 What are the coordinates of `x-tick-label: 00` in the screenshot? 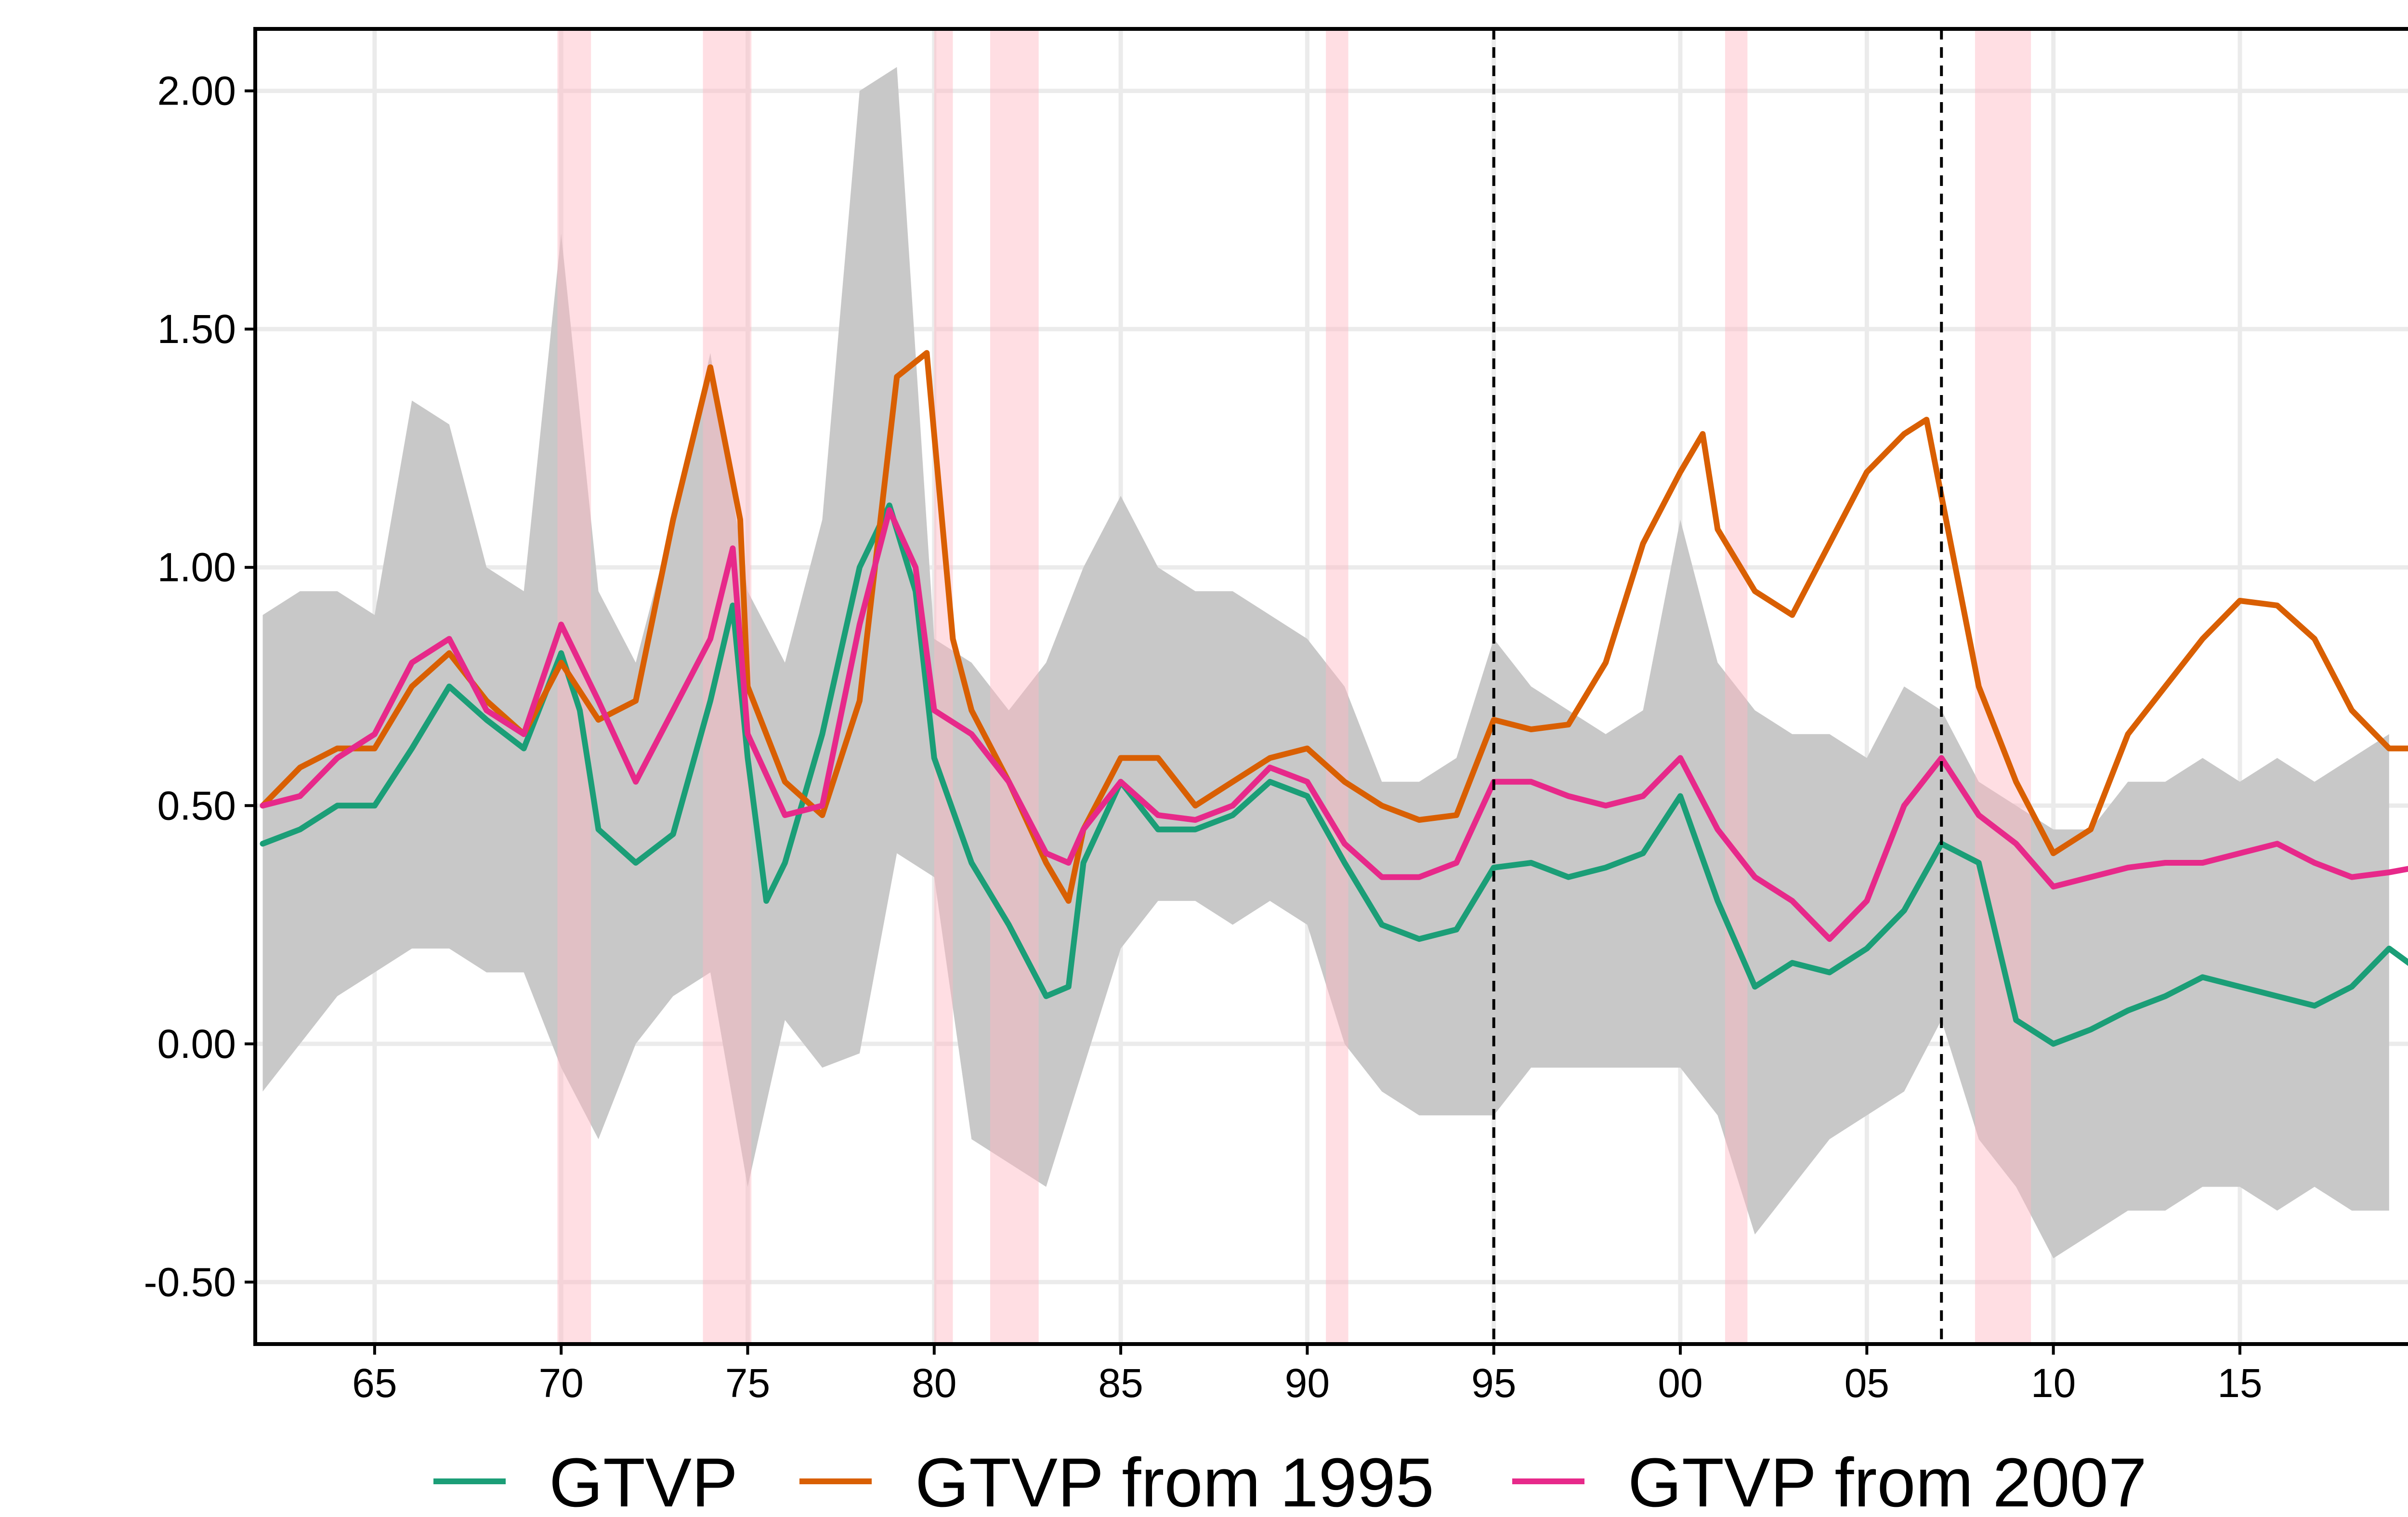 It's located at (1680, 1383).